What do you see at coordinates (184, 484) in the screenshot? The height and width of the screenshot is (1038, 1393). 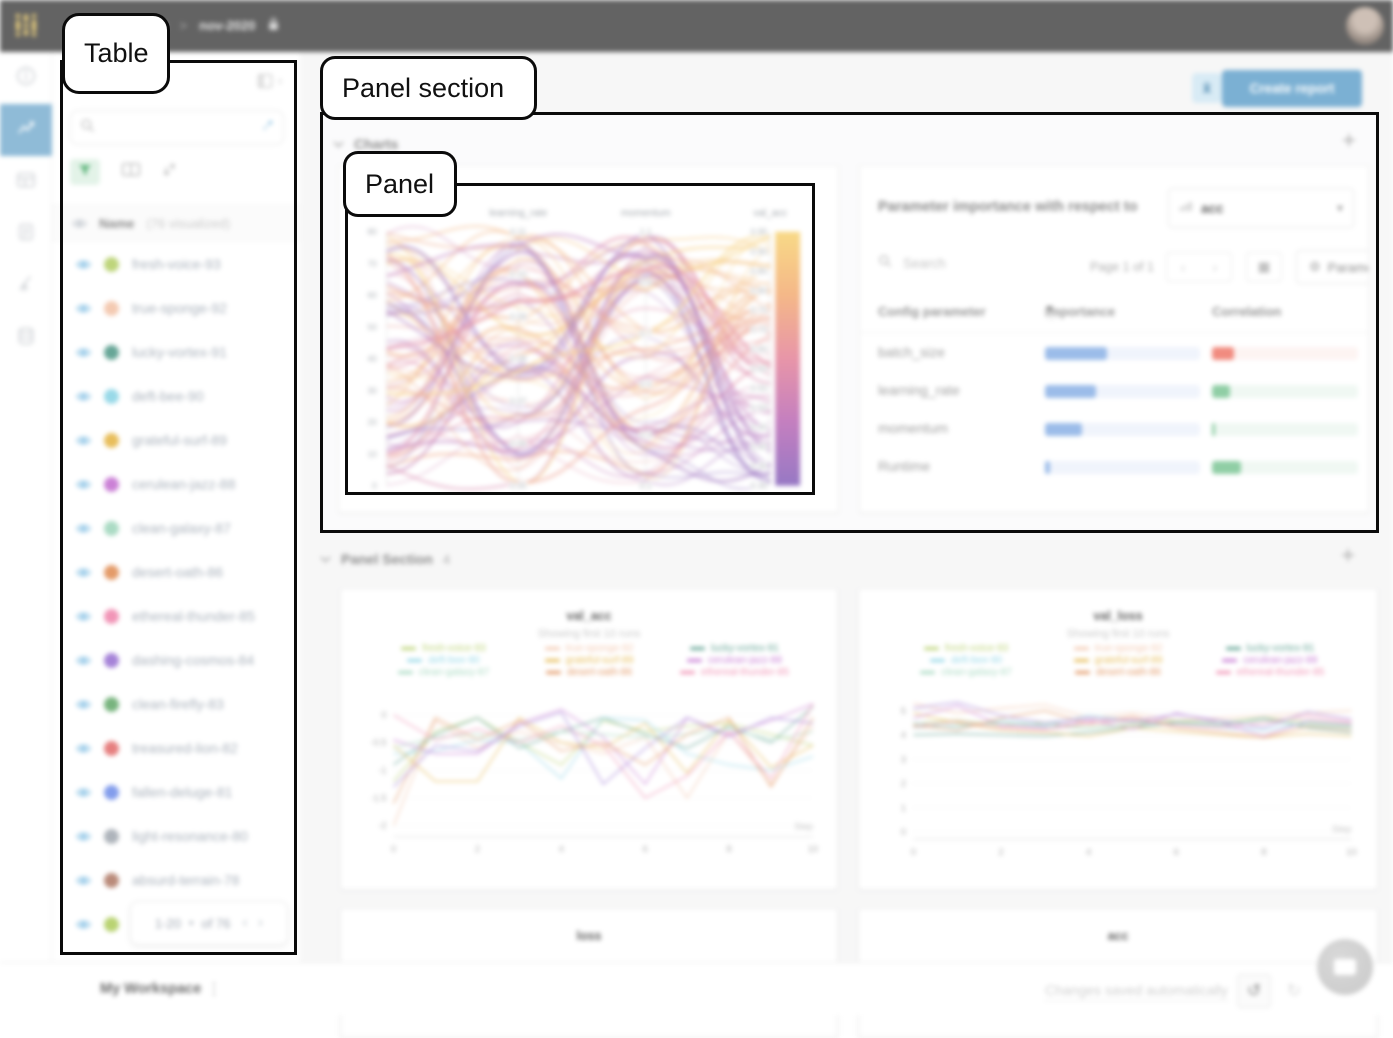 I see `run-name: cerulean-jazz-88` at bounding box center [184, 484].